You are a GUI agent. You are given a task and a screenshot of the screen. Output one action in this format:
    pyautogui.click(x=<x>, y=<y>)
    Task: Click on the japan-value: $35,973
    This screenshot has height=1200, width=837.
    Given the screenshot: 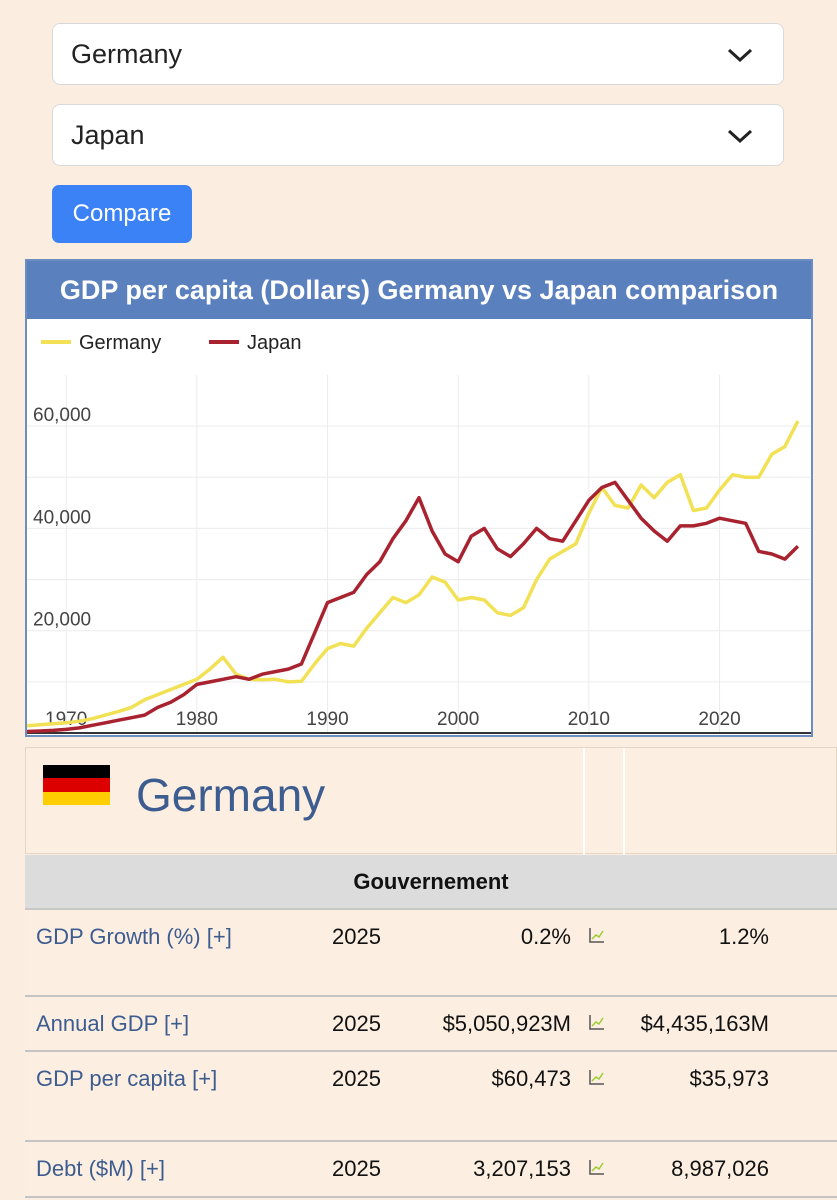 What is the action you would take?
    pyautogui.click(x=696, y=1096)
    